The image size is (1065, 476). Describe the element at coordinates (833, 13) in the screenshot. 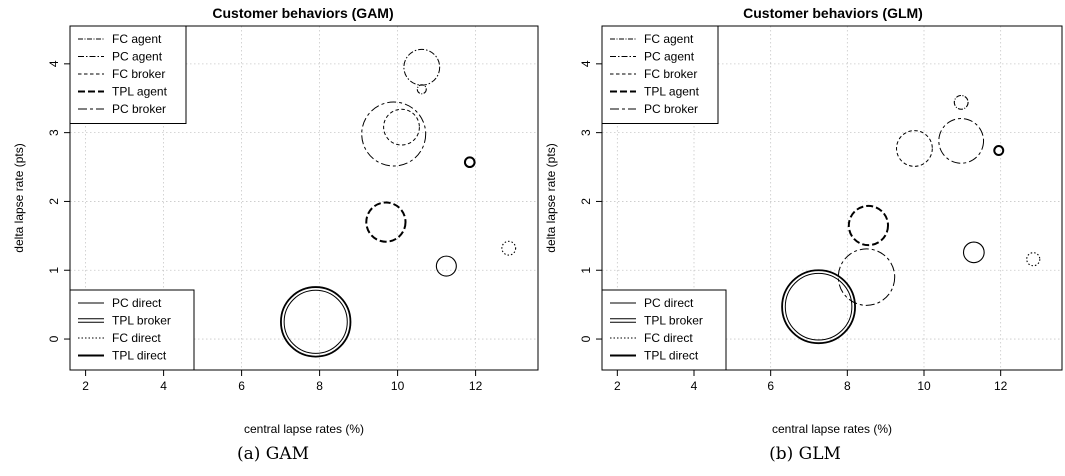

I see `chart-title: Customer behaviors (GLM)` at that location.